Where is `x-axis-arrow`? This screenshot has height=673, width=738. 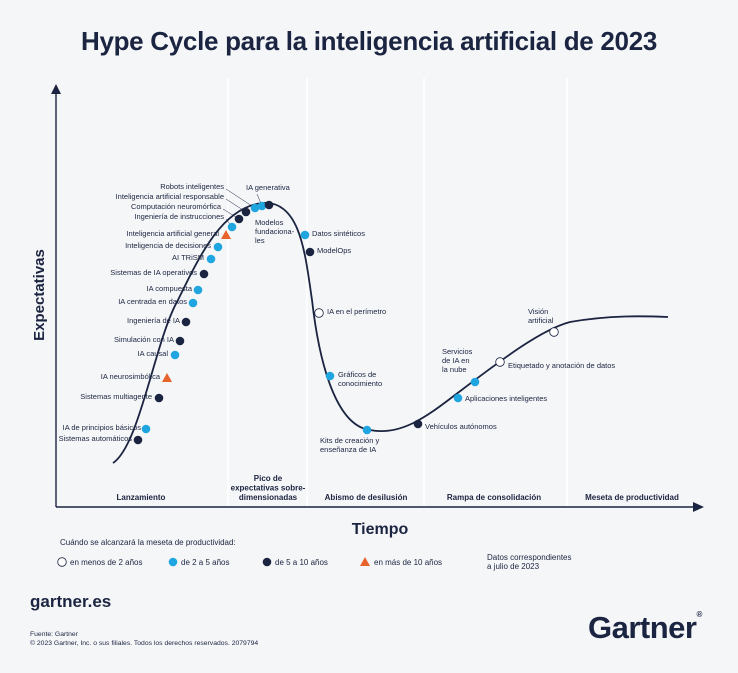 x-axis-arrow is located at coordinates (698, 507).